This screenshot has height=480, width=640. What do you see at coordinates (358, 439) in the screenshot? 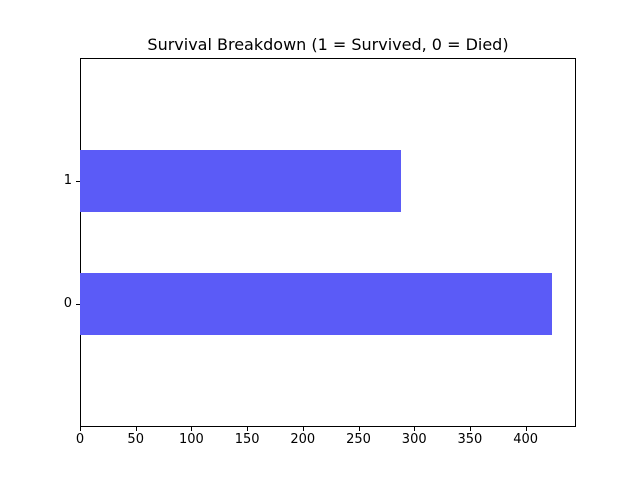
I see `x-tick-label: 250` at bounding box center [358, 439].